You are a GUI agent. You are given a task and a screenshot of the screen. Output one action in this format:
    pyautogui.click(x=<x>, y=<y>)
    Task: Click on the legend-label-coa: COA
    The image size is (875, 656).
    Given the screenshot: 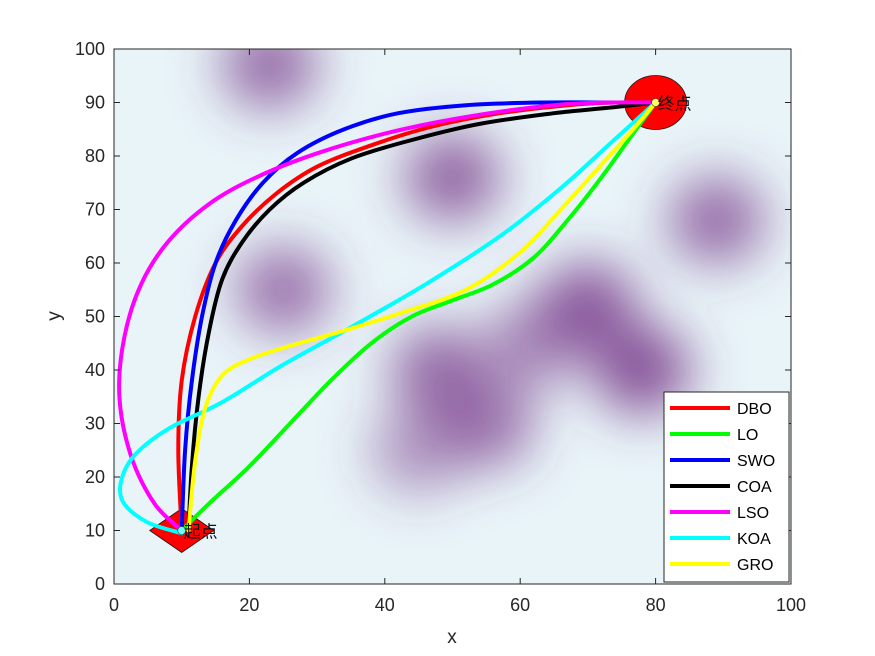 What is the action you would take?
    pyautogui.click(x=754, y=487)
    